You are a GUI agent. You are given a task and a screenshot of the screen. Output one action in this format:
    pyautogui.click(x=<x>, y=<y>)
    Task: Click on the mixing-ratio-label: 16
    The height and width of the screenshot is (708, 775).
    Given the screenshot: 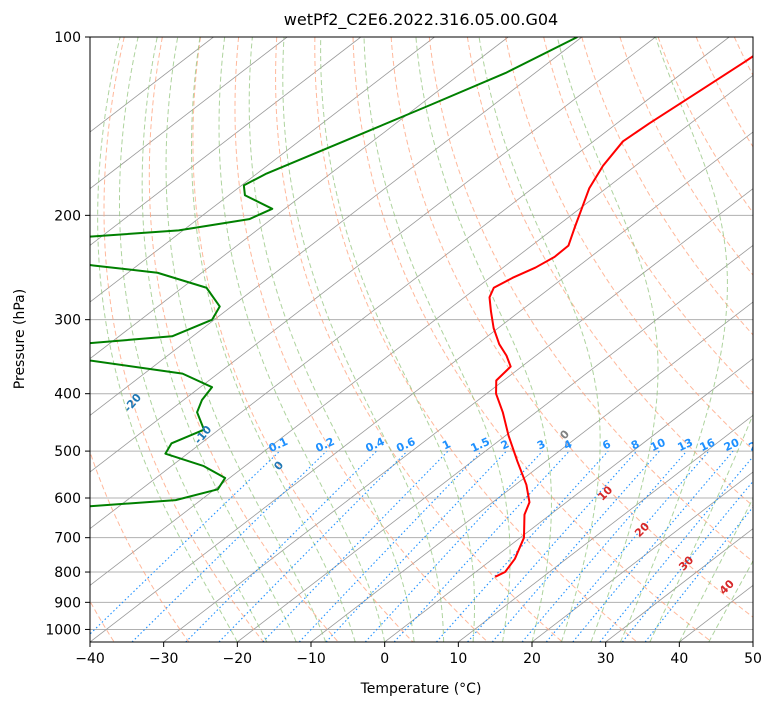 What is the action you would take?
    pyautogui.click(x=708, y=445)
    